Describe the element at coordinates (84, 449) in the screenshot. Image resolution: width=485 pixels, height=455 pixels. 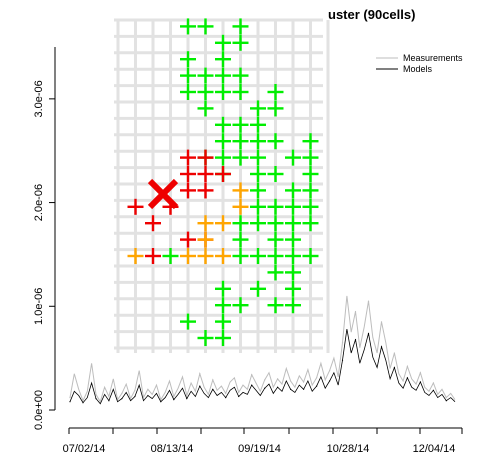
I see `x-tick-label: 07/02/14` at that location.